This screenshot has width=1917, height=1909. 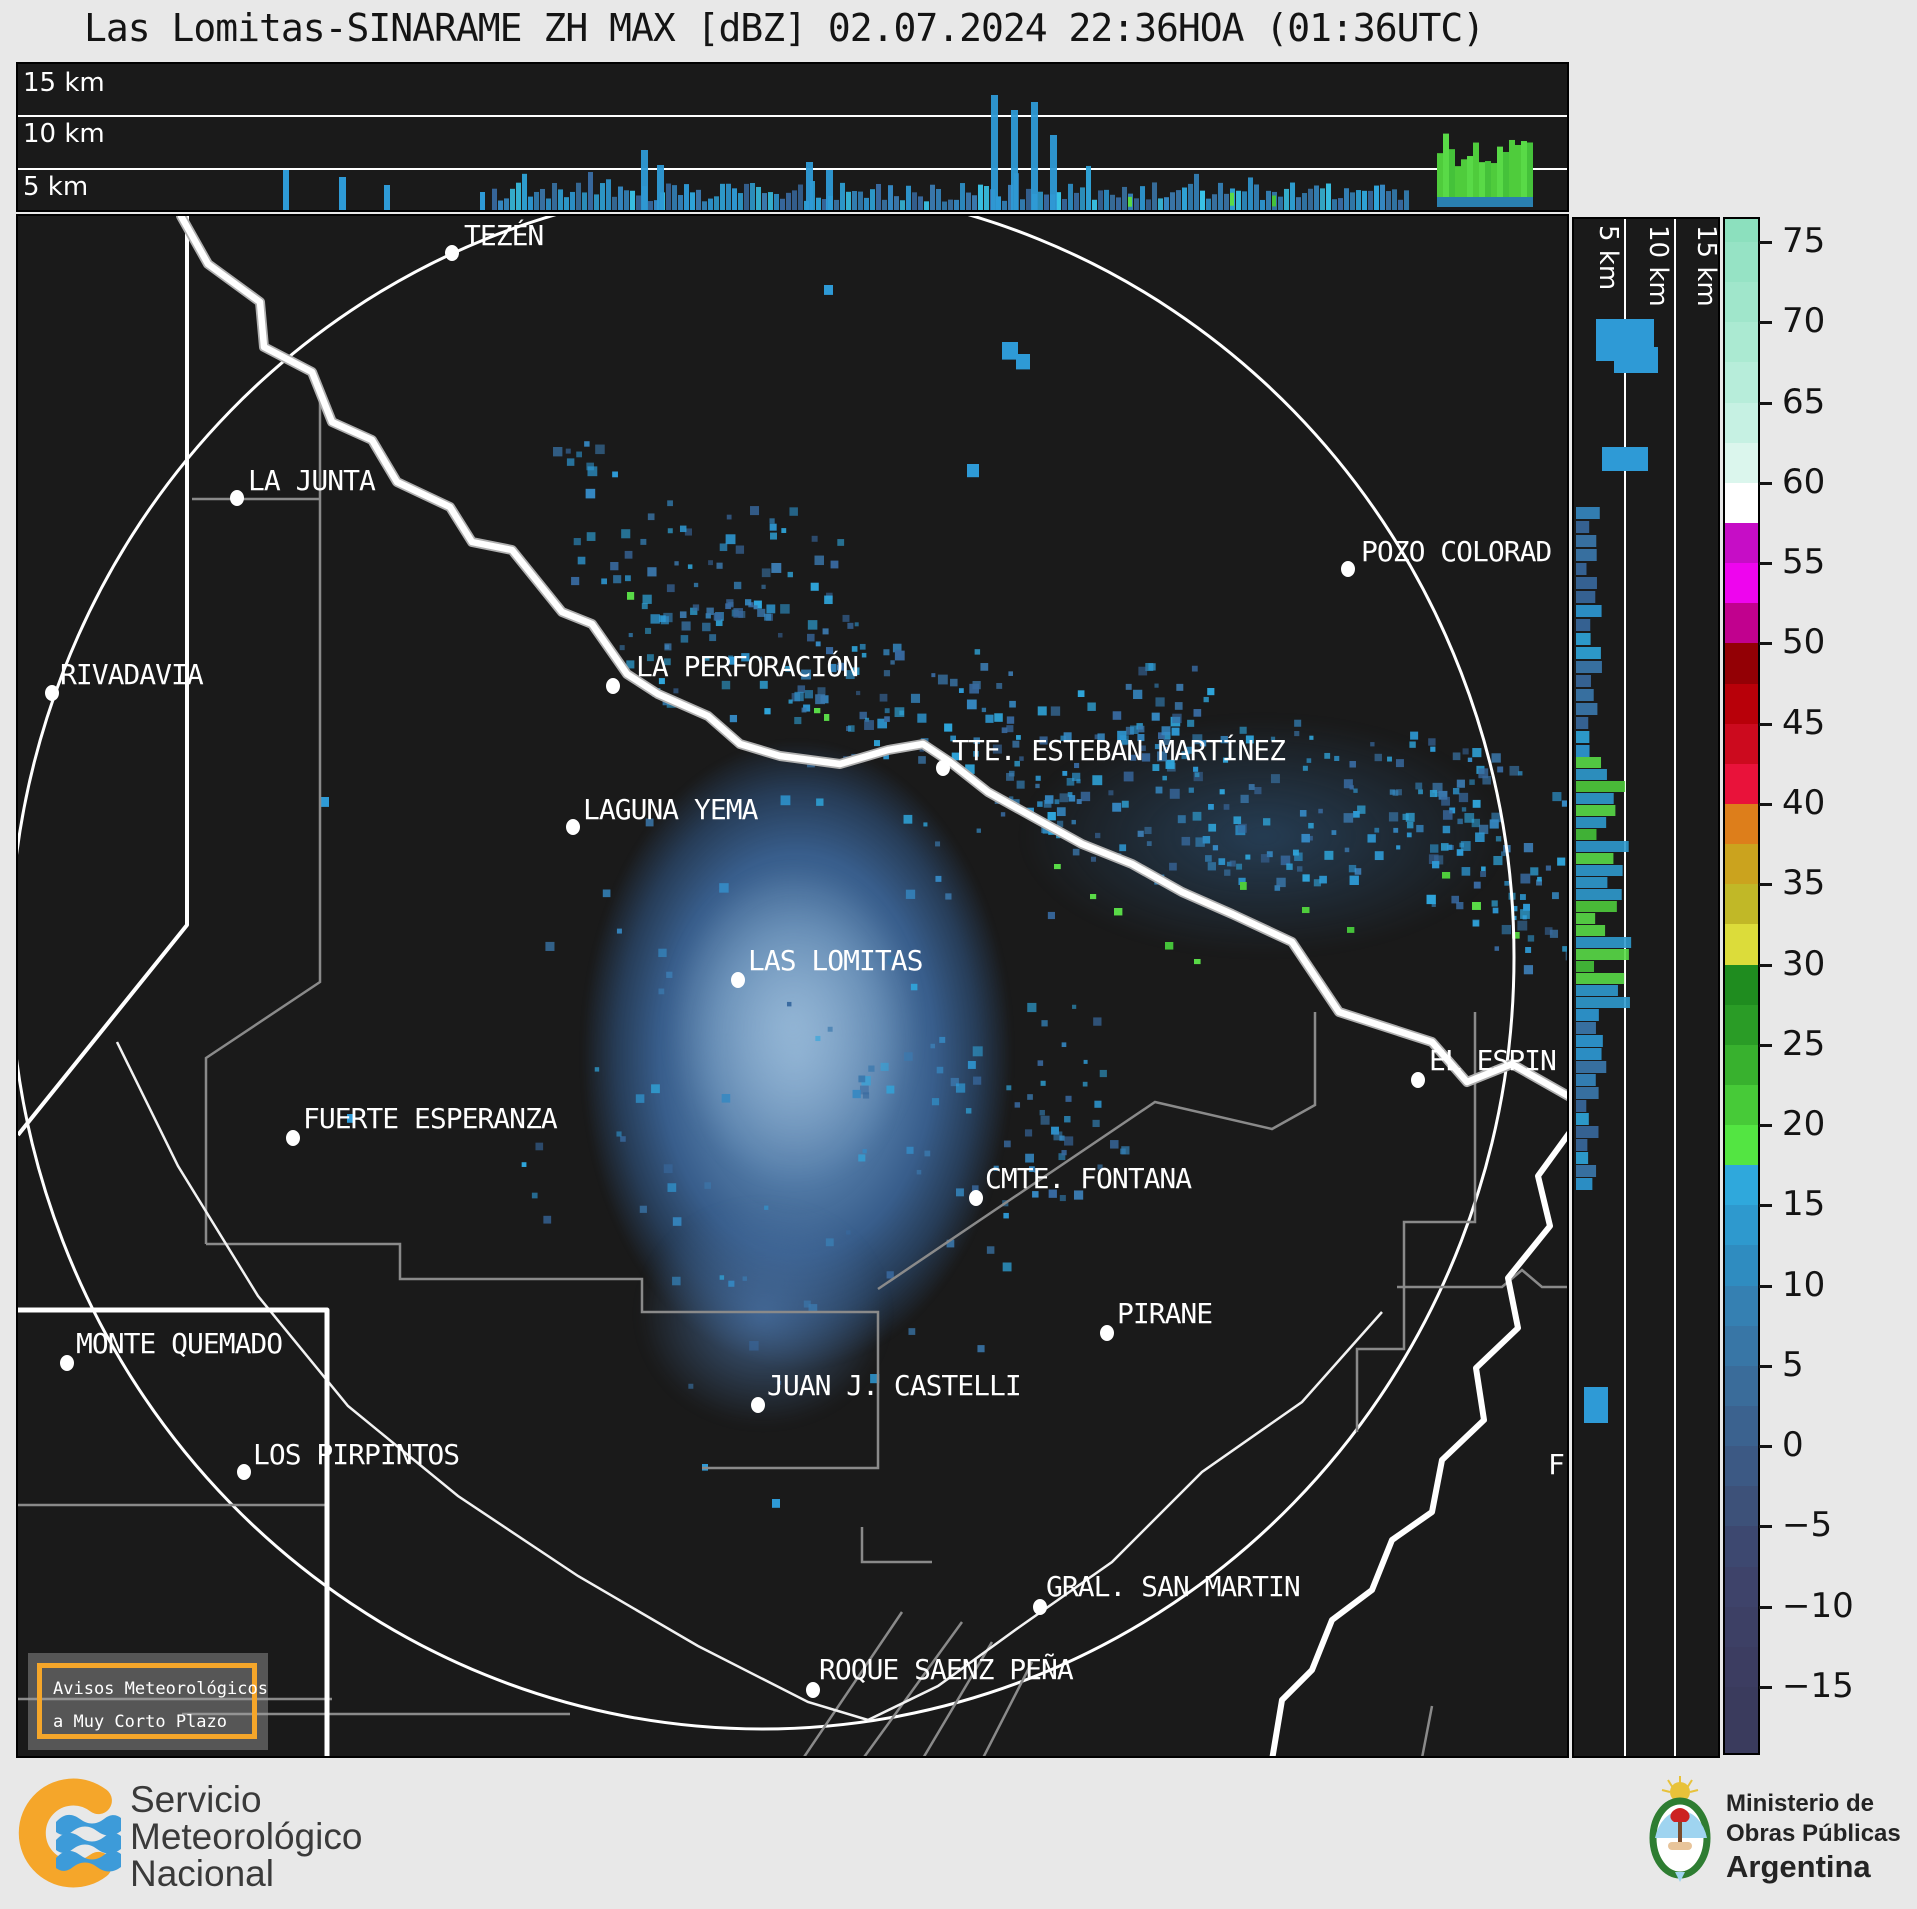 I want to click on city-label: RIVADAVIA, so click(x=132, y=674).